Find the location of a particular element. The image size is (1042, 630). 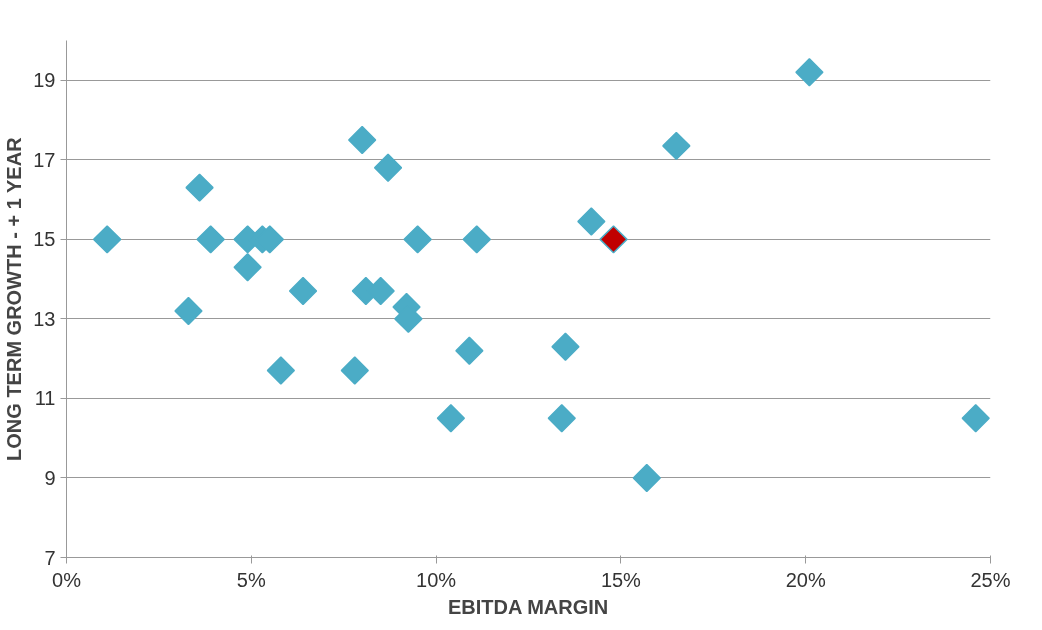

y-tick-label: 15 is located at coordinates (44, 239).